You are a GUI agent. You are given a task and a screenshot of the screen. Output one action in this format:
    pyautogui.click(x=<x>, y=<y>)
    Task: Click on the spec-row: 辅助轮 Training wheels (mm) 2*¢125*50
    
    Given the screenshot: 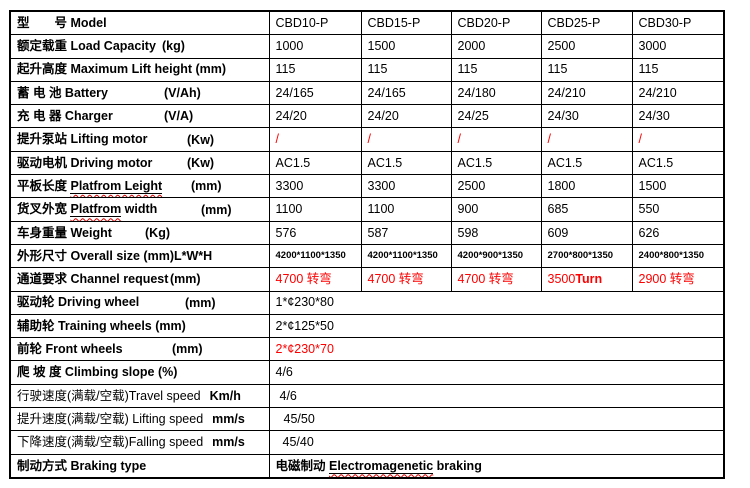 What is the action you would take?
    pyautogui.click(x=367, y=326)
    